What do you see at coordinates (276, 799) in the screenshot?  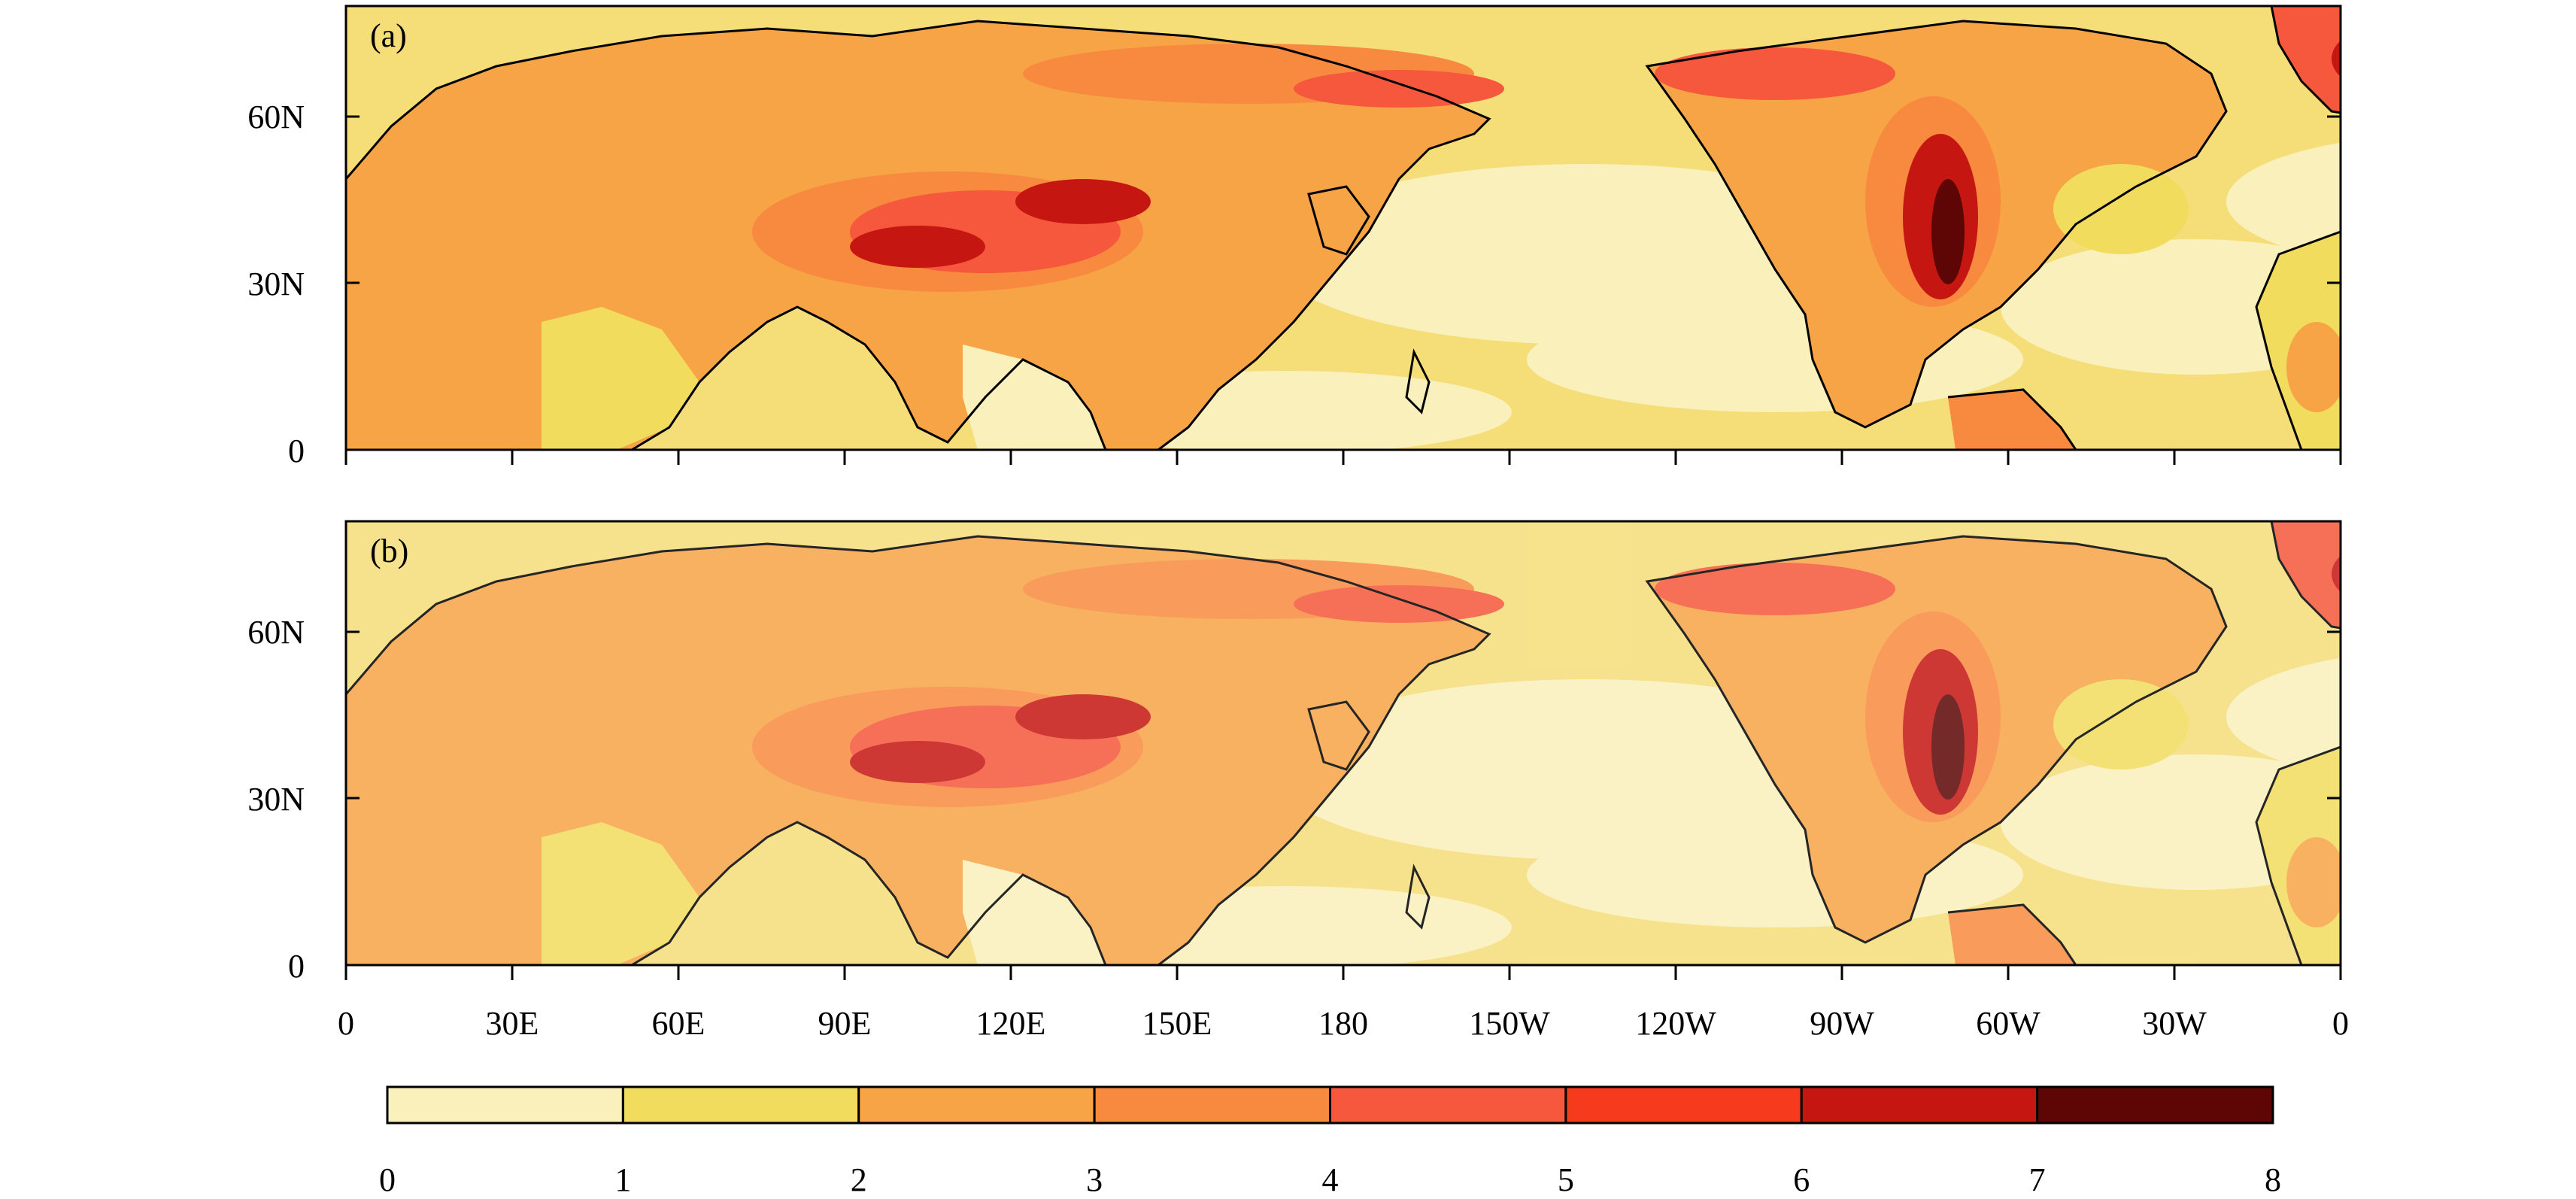 I see `panel-b-lat-label-30n: 30N` at bounding box center [276, 799].